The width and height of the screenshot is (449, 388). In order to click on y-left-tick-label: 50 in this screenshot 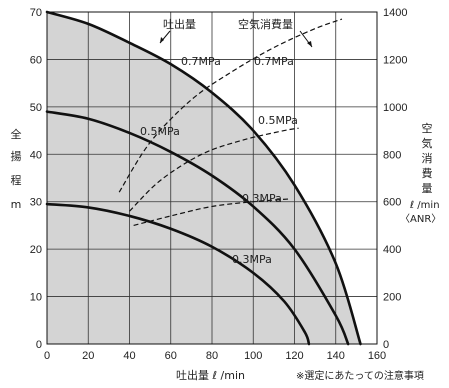, I will do `click(36, 108)`.